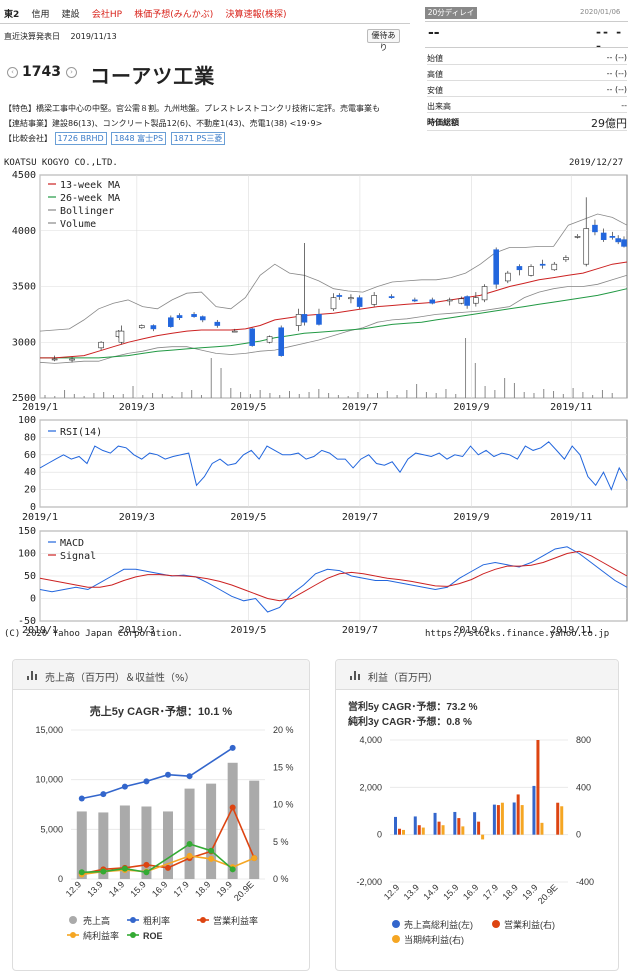 The image size is (630, 979). I want to click on compare-company-link: 1848 富士PS, so click(139, 138).